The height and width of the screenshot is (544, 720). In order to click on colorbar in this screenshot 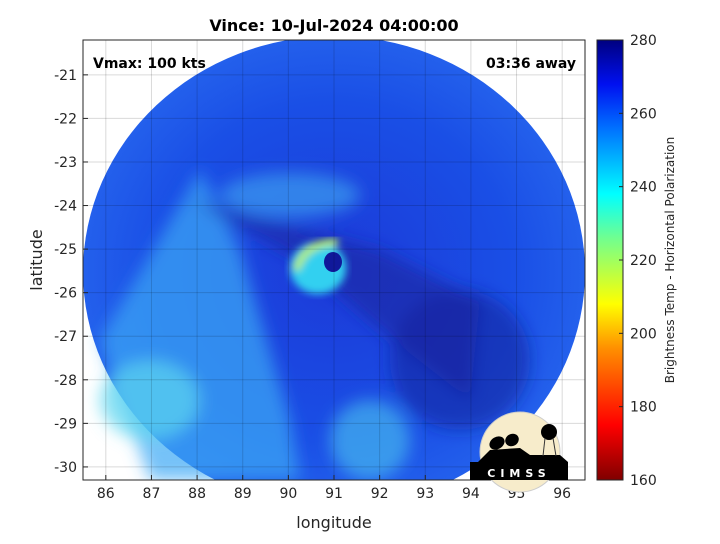, I will do `click(610, 260)`.